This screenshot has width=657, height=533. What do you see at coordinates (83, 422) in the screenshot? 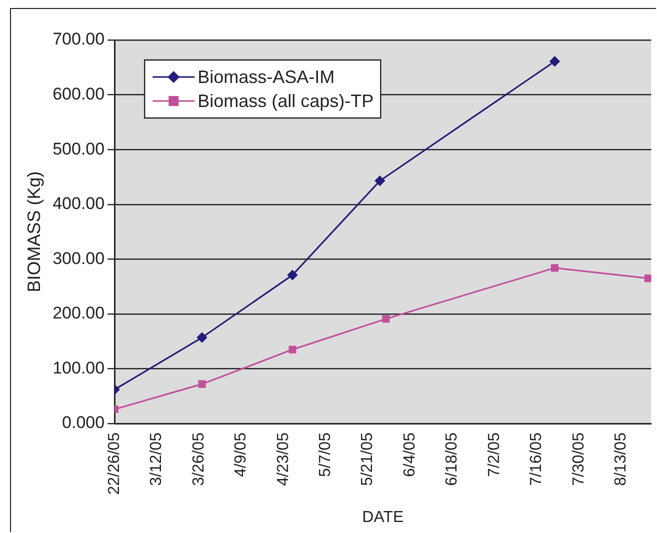
I see `y-tick-label: 0.000` at bounding box center [83, 422].